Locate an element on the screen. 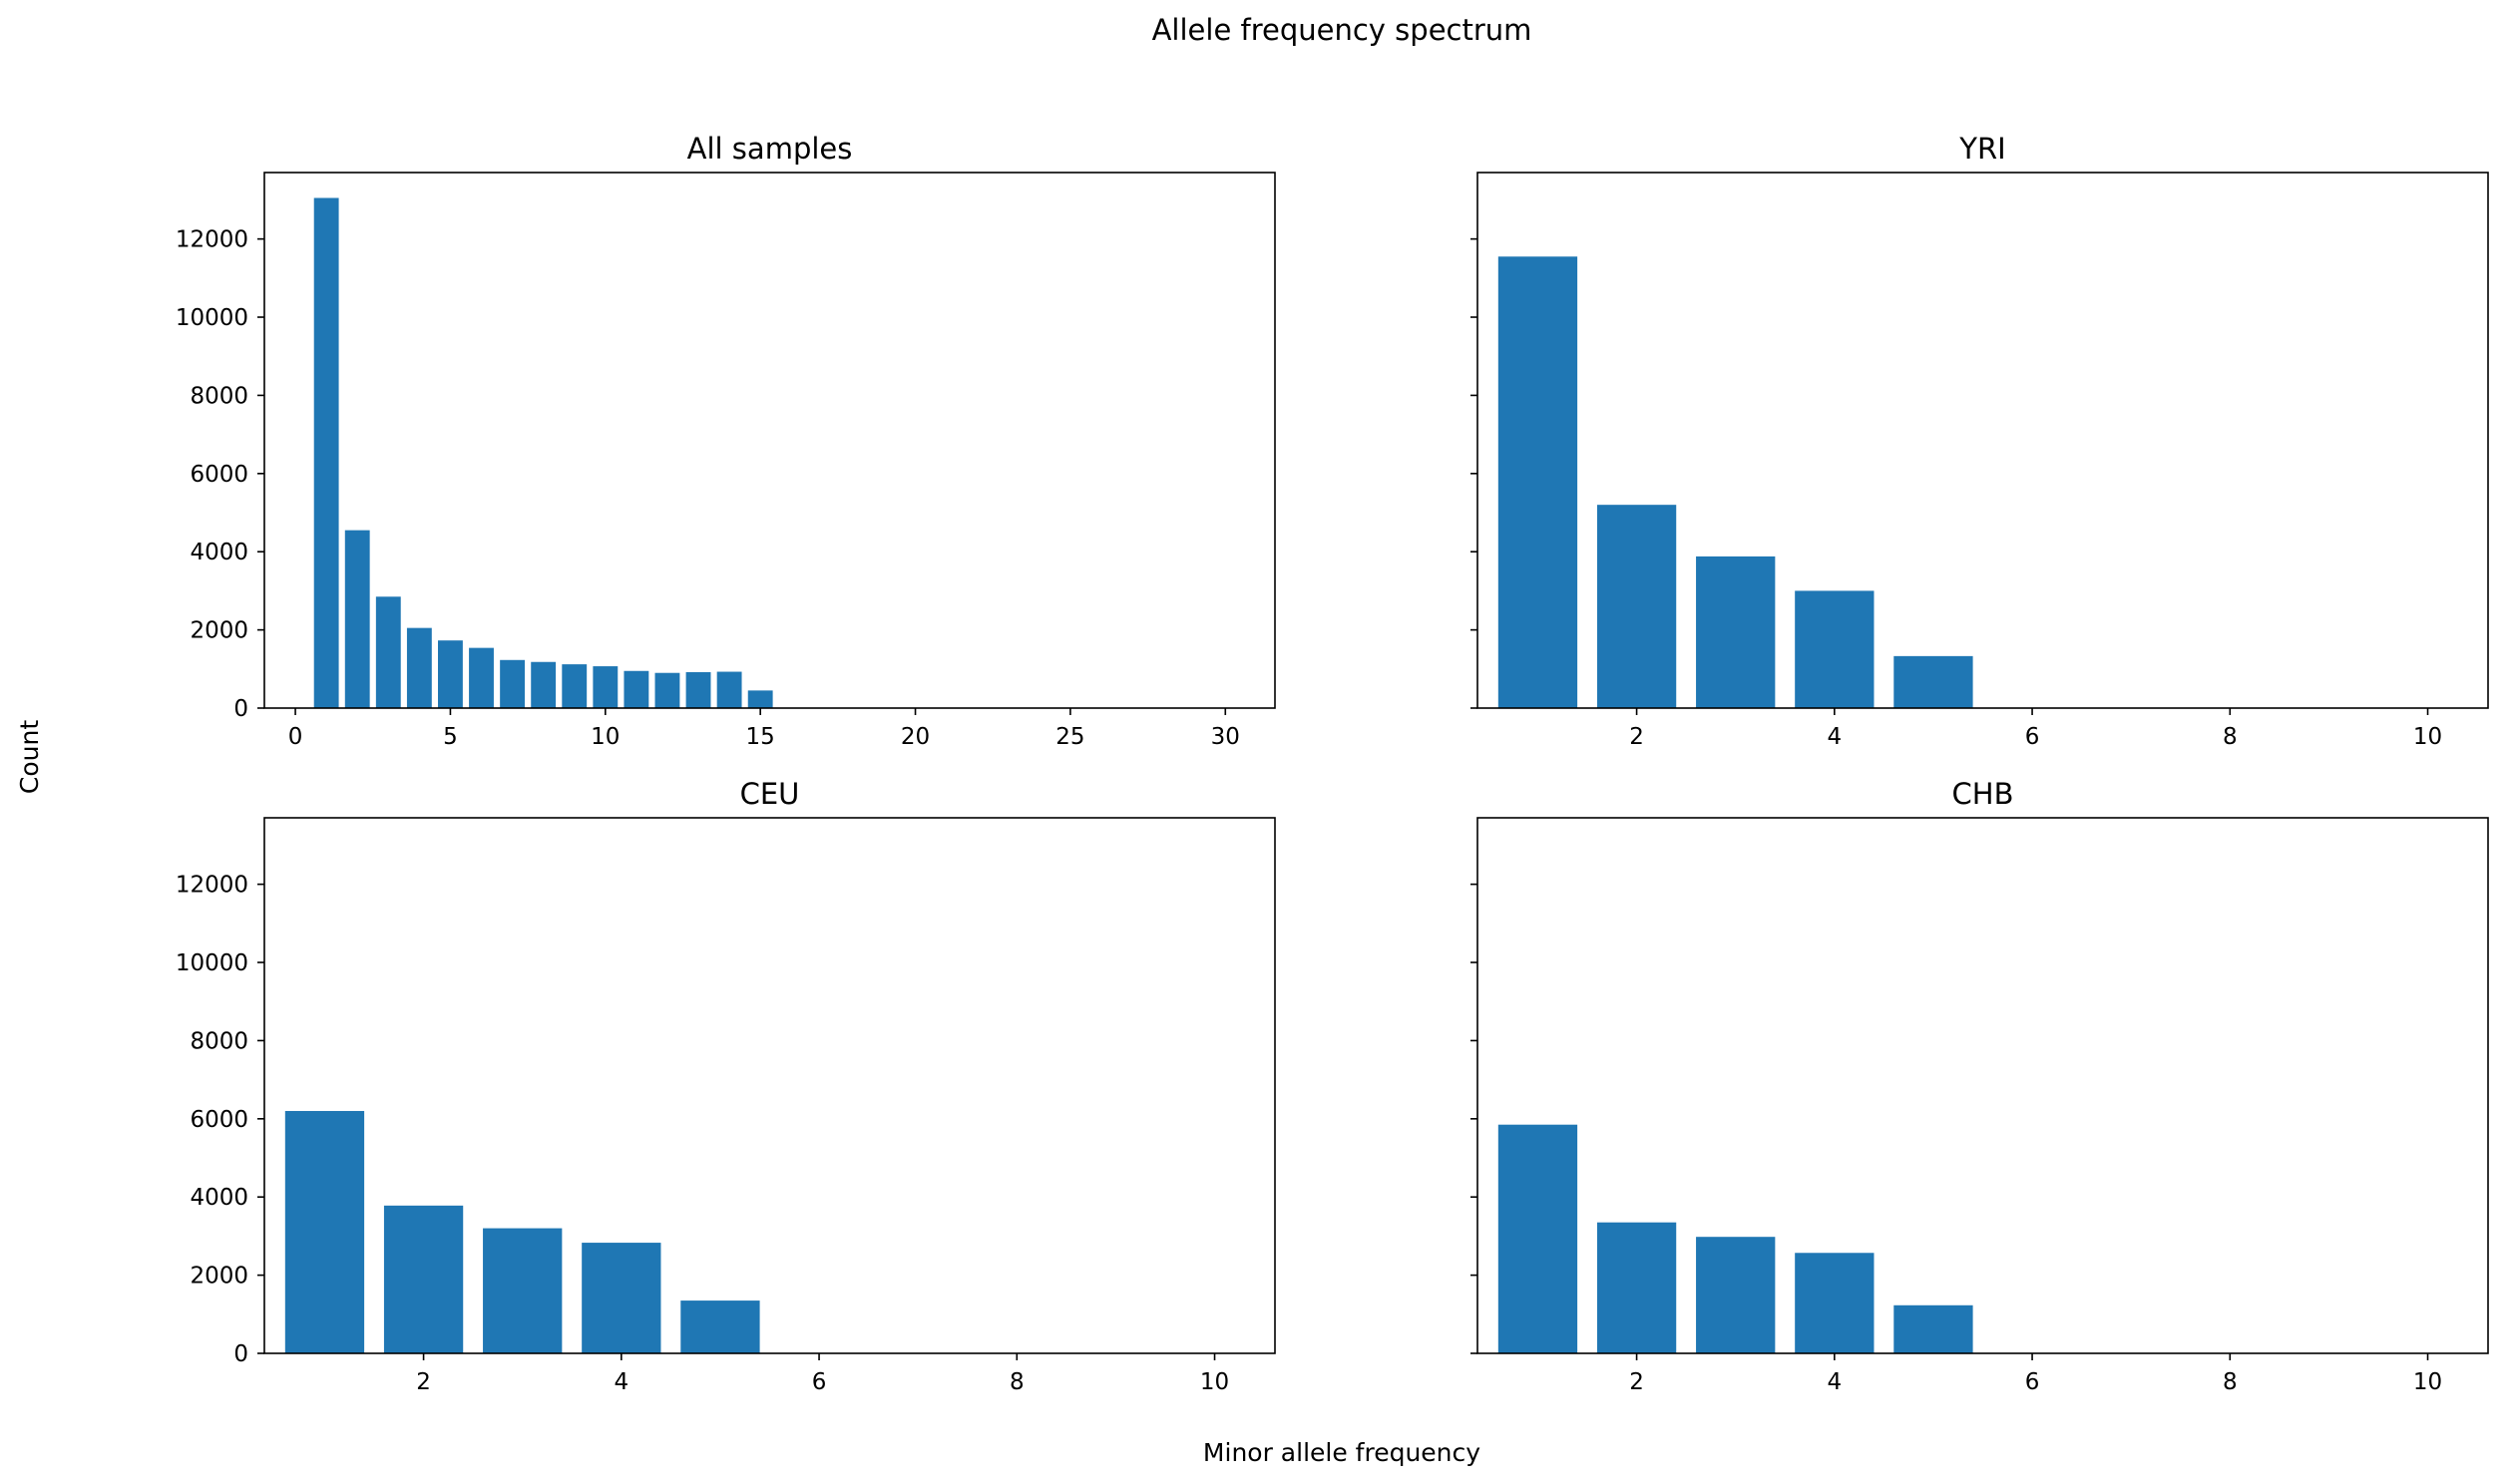  x-tick-label: 5 is located at coordinates (450, 737).